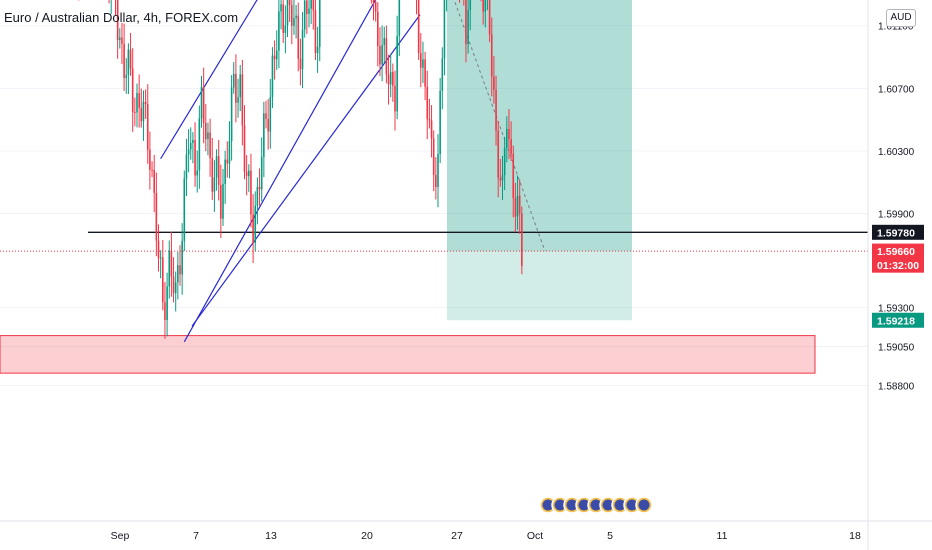 This screenshot has width=932, height=550. Describe the element at coordinates (896, 27) in the screenshot. I see `price-tick-label: 1.61100` at that location.